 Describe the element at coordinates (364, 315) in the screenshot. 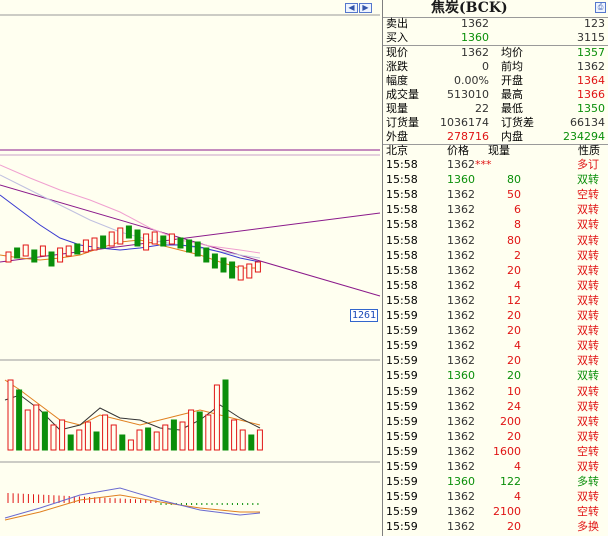

I see `price-marker-label: 1261` at that location.